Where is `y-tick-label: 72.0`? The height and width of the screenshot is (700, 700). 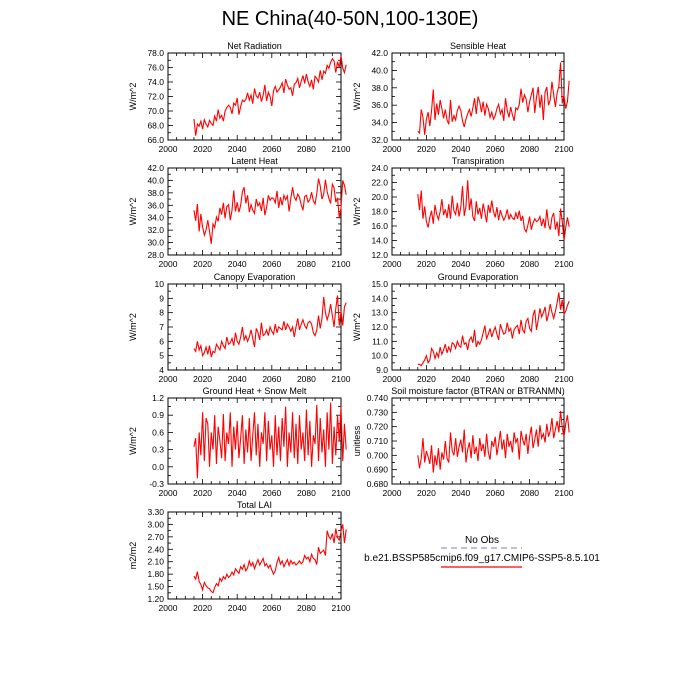 y-tick-label: 72.0 is located at coordinates (155, 97).